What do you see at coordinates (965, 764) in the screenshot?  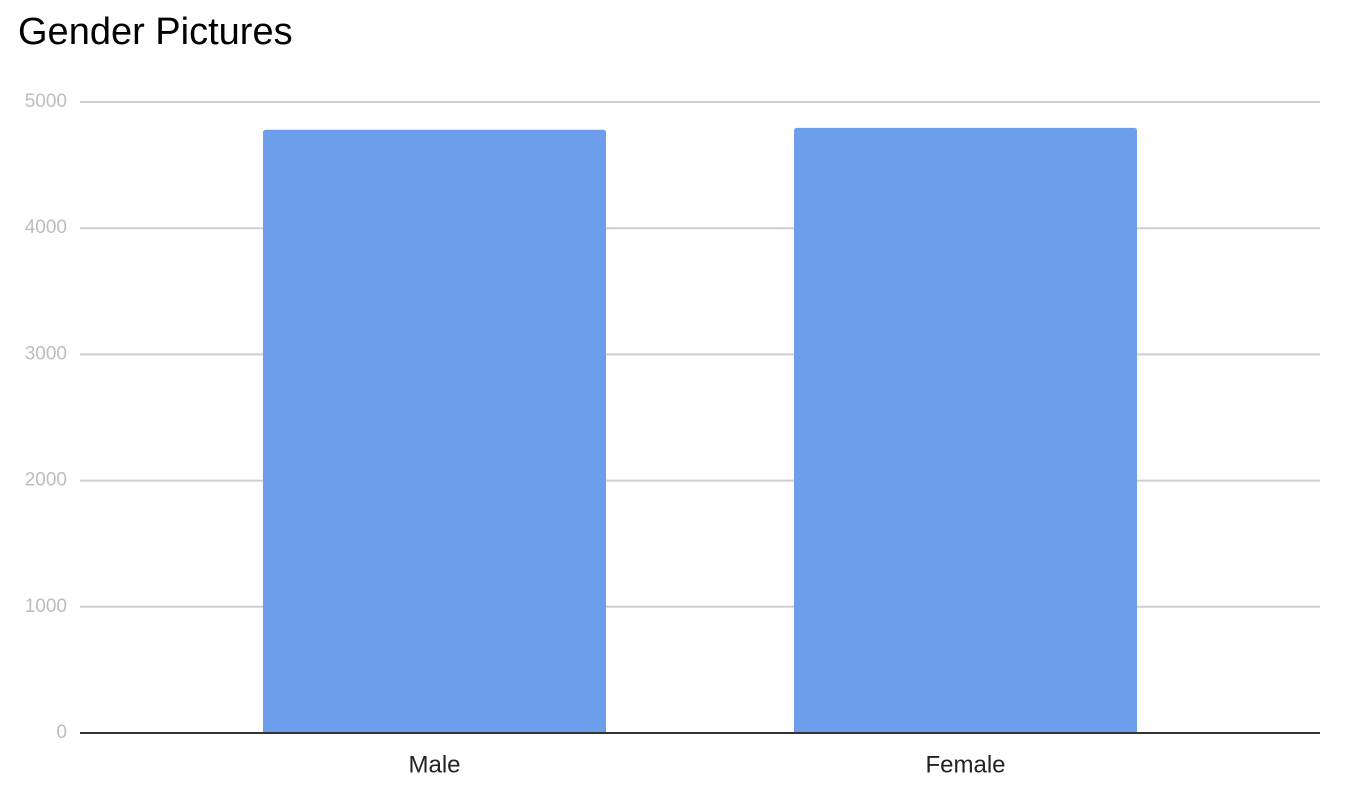 I see `x-tick-label: Female` at bounding box center [965, 764].